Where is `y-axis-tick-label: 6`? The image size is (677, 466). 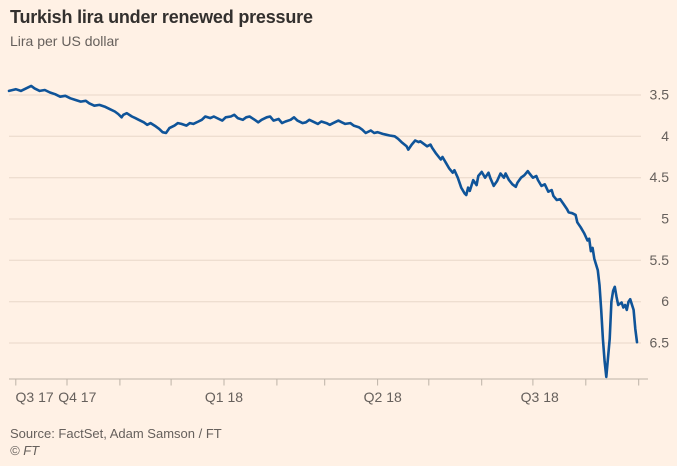
y-axis-tick-label: 6 is located at coordinates (665, 301).